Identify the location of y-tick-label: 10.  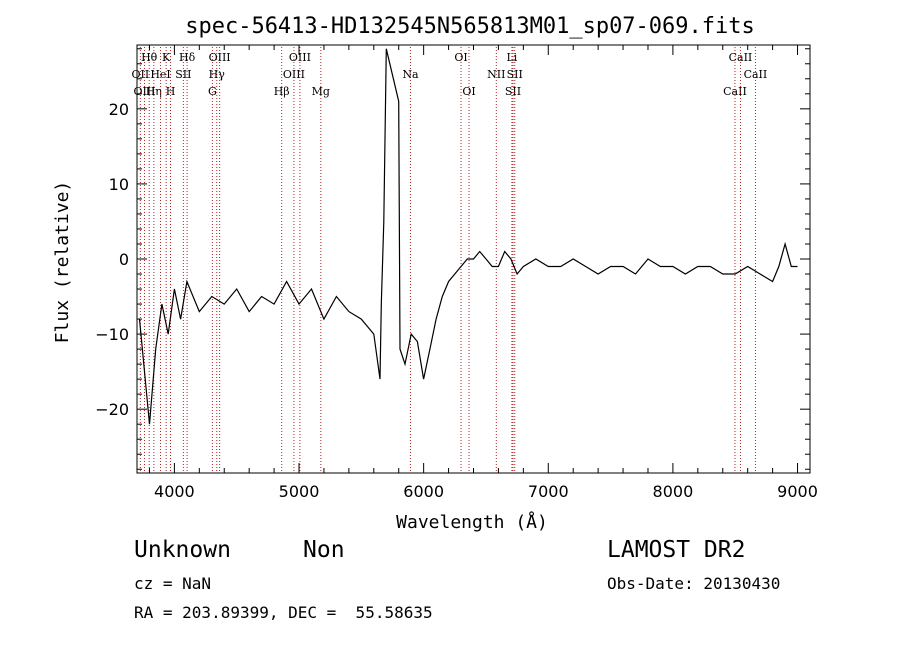
(119, 184).